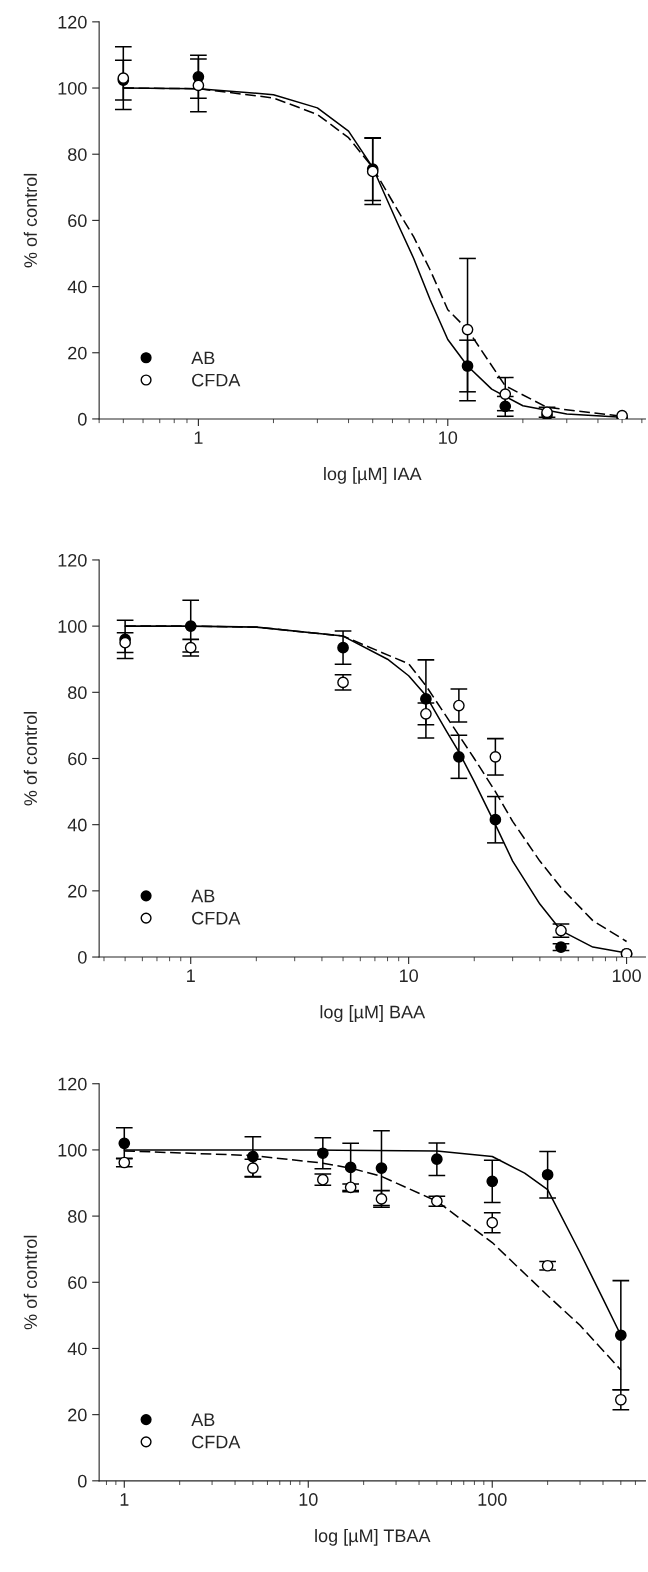 Image resolution: width=648 pixels, height=1572 pixels. What do you see at coordinates (373, 1013) in the screenshot?
I see `x-axis-title: log [µM] BAA` at bounding box center [373, 1013].